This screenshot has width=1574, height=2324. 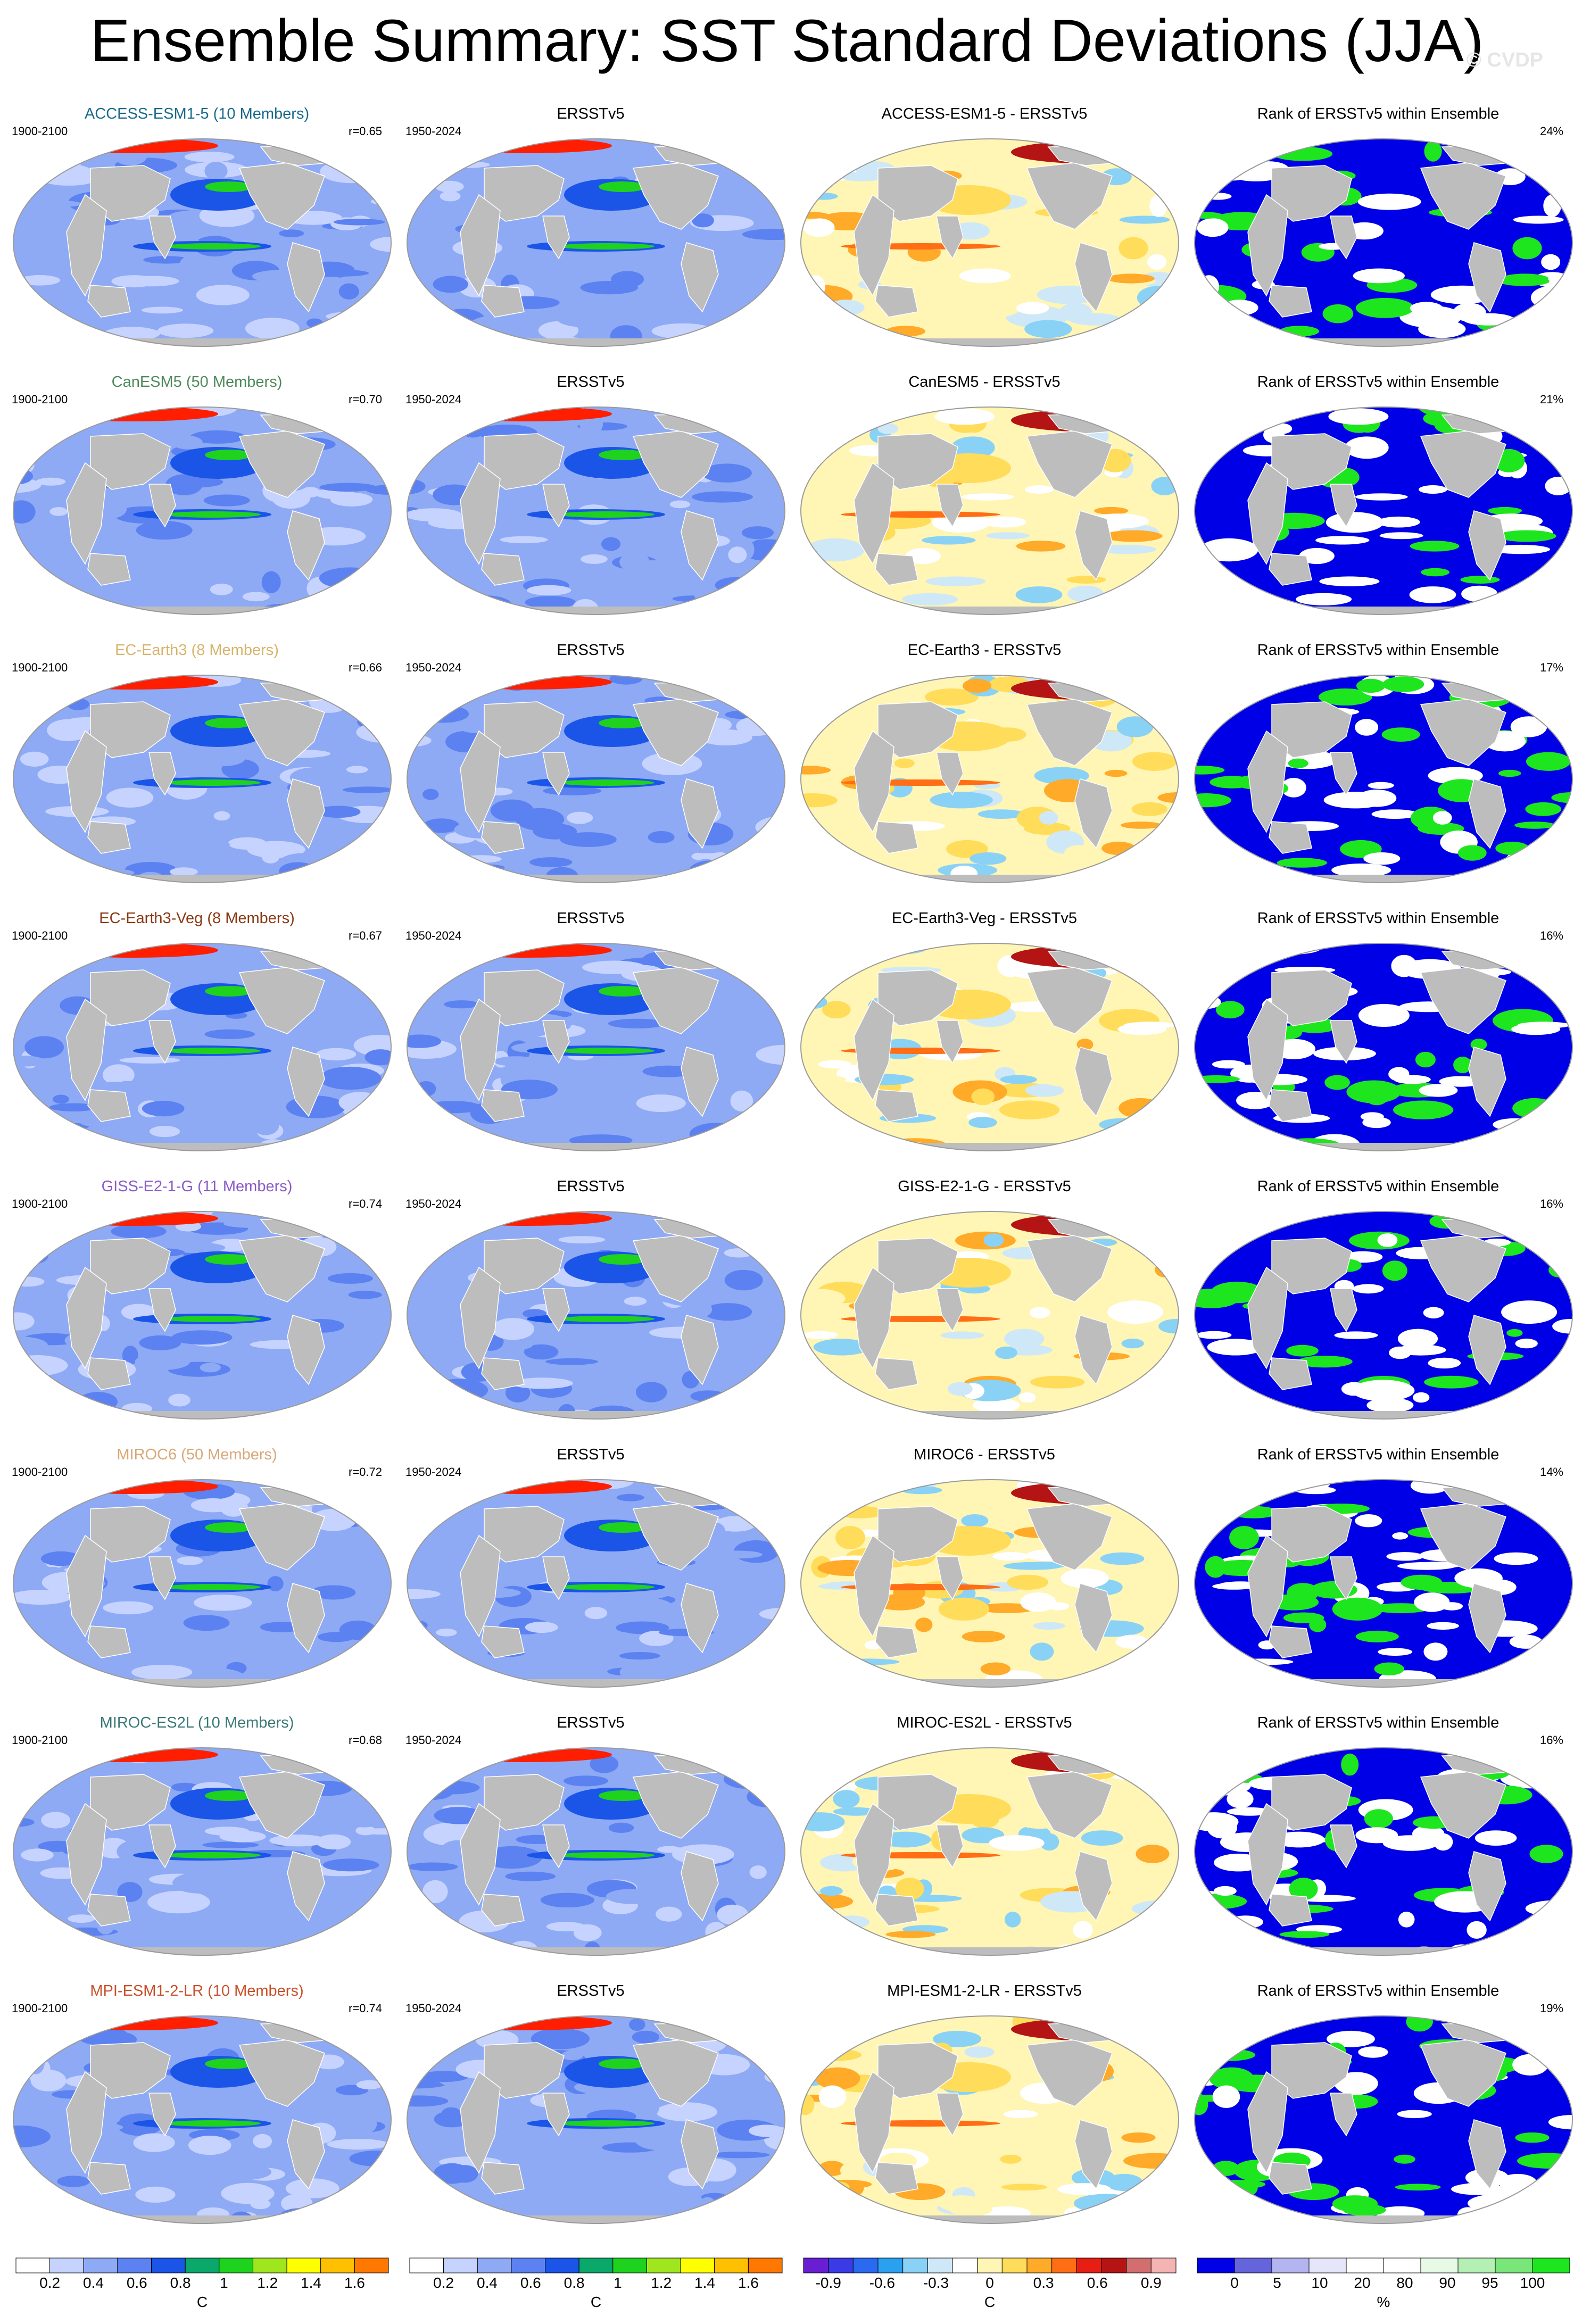 I want to click on map-panel-ensemble: MIROC6 (50 Members) 1900-2100 r=0.72, so click(x=197, y=1571).